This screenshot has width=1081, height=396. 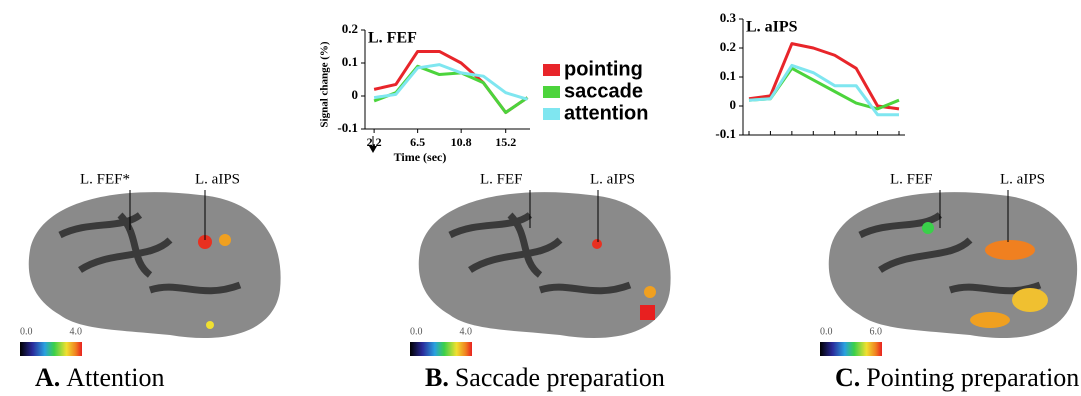 What do you see at coordinates (392, 38) in the screenshot?
I see `chart-title: L. FEF` at bounding box center [392, 38].